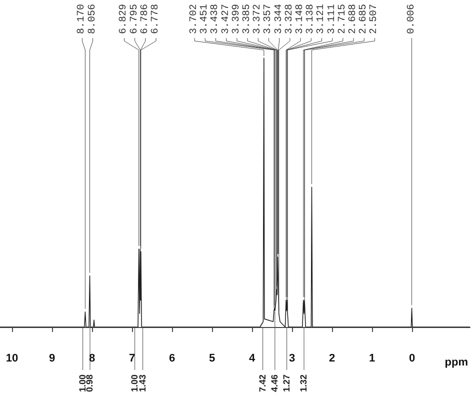  What do you see at coordinates (89, 383) in the screenshot?
I see `annotation: 0.98` at bounding box center [89, 383].